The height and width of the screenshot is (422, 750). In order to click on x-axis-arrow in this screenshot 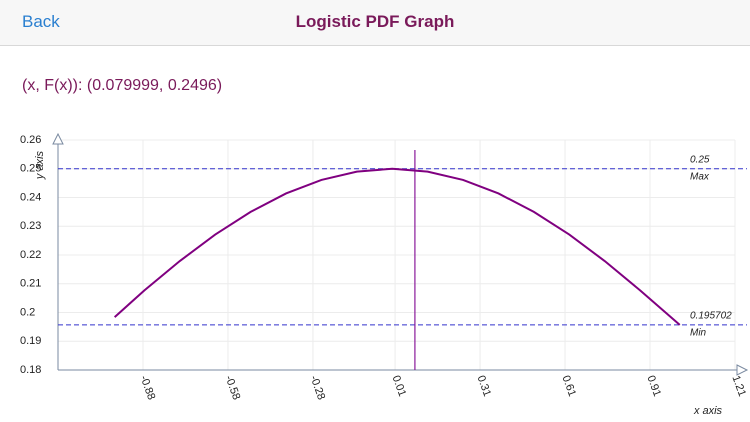, I will do `click(742, 370)`.